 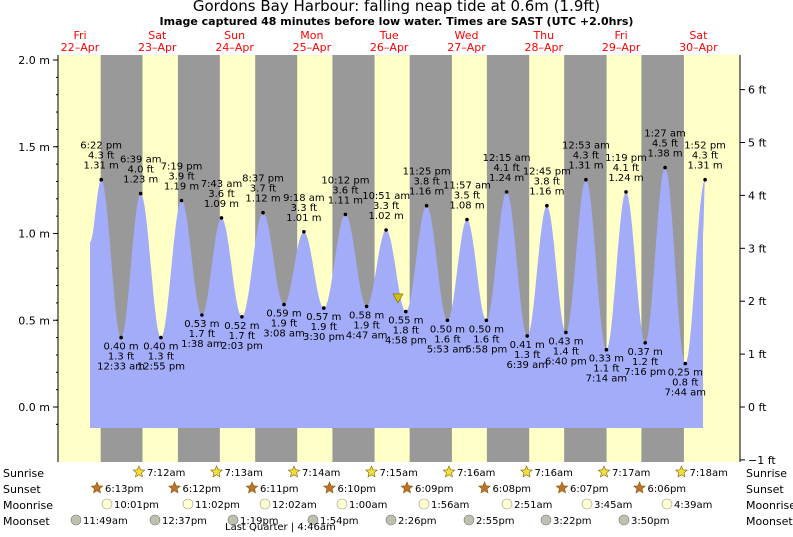 What do you see at coordinates (769, 521) in the screenshot?
I see `moonset-label-right: Moonset` at bounding box center [769, 521].